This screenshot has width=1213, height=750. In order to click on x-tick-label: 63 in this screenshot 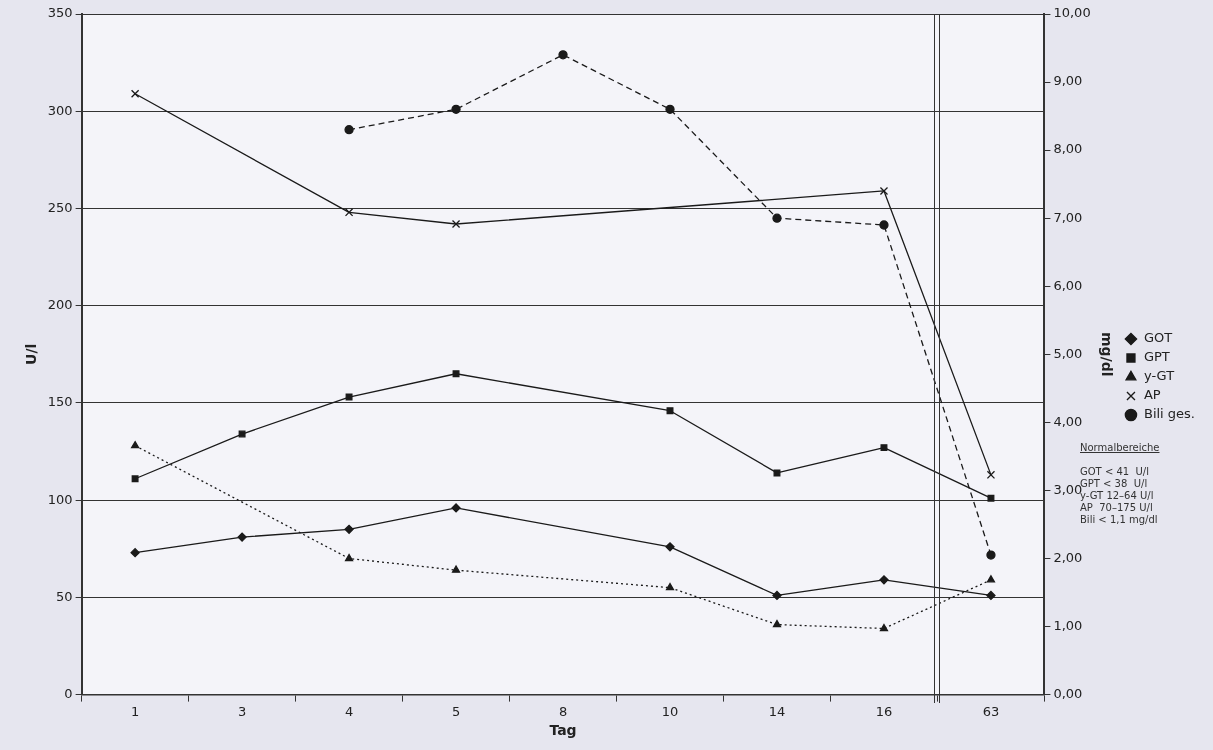, I will do `click(991, 711)`.